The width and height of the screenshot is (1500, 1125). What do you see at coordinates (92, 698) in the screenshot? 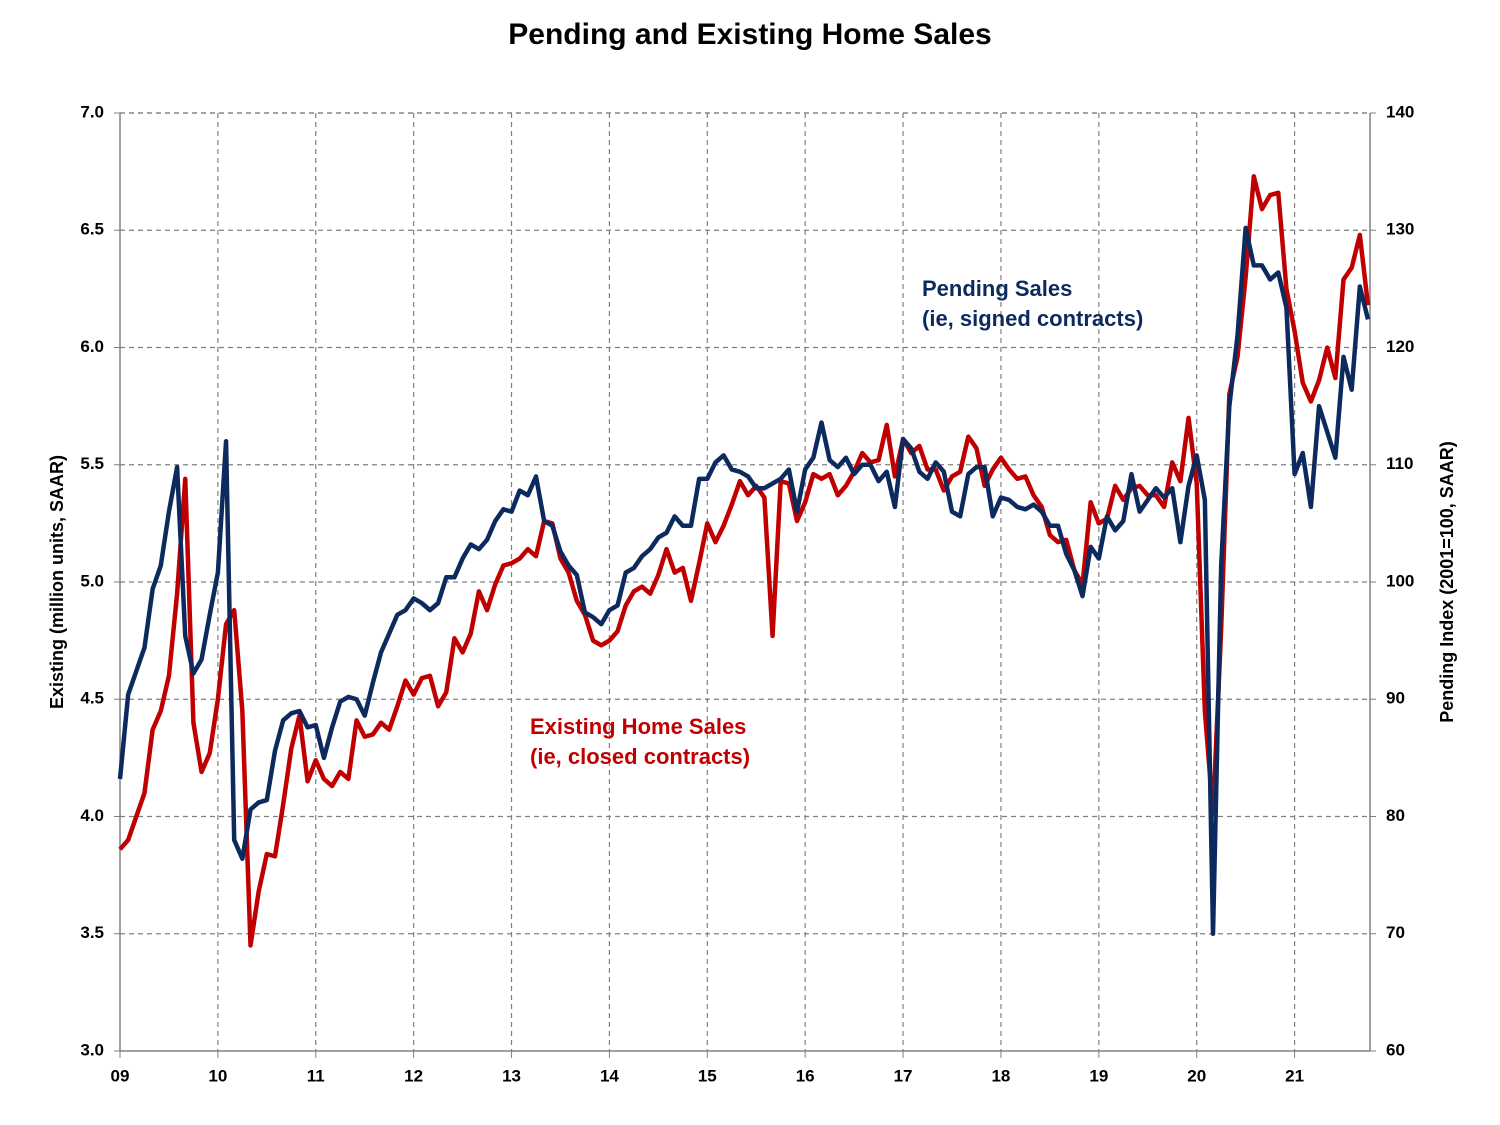
I see `y-tick-label: 4.5` at bounding box center [92, 698].